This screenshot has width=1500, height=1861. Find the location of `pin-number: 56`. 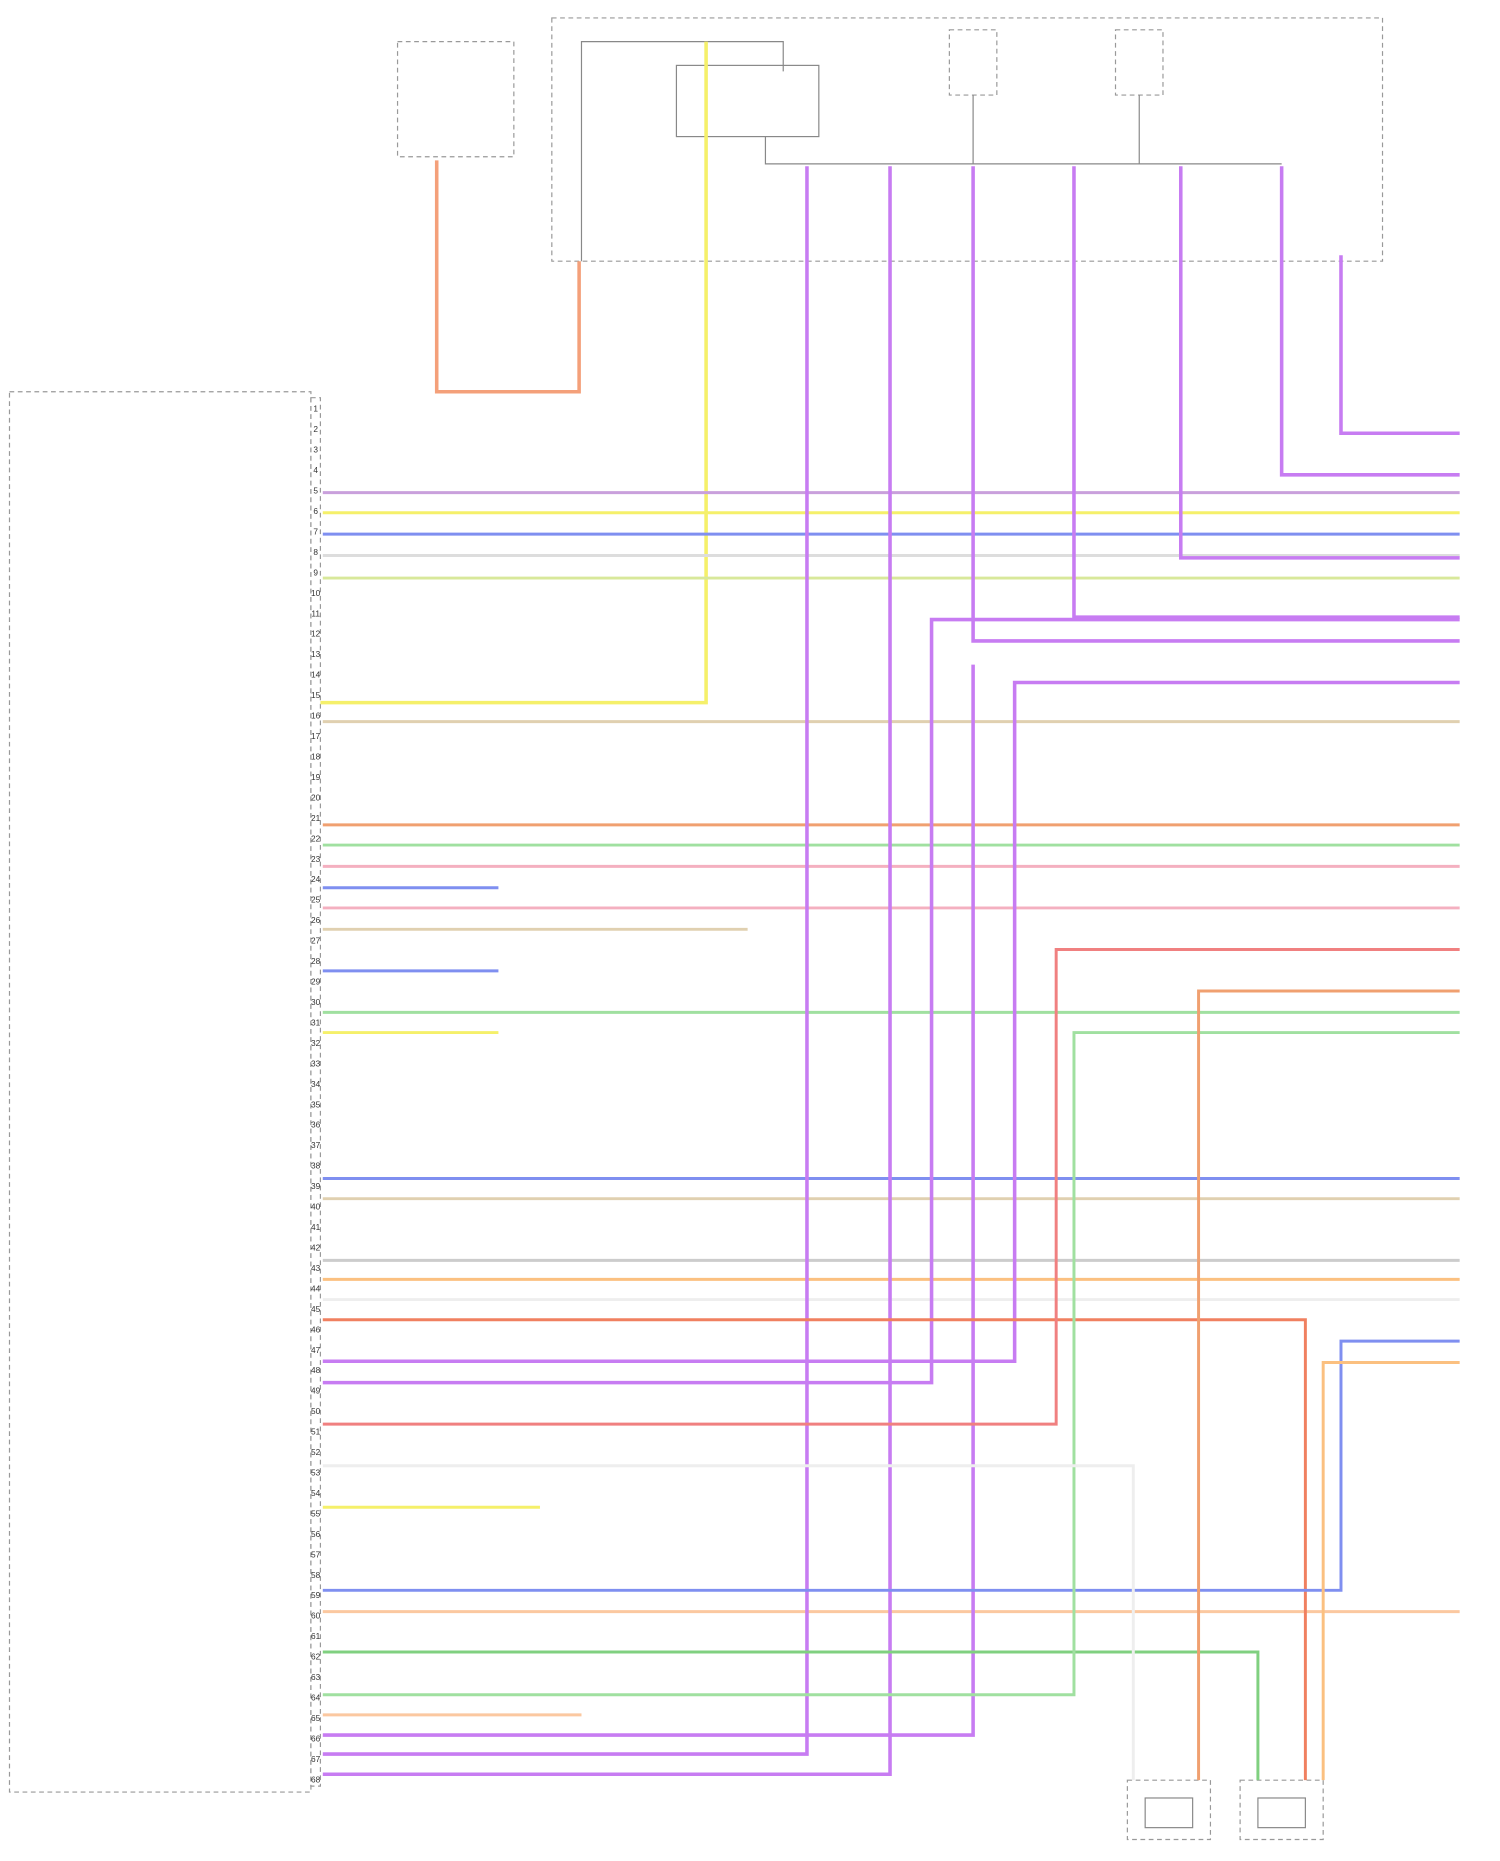

pin-number: 56 is located at coordinates (316, 1534).